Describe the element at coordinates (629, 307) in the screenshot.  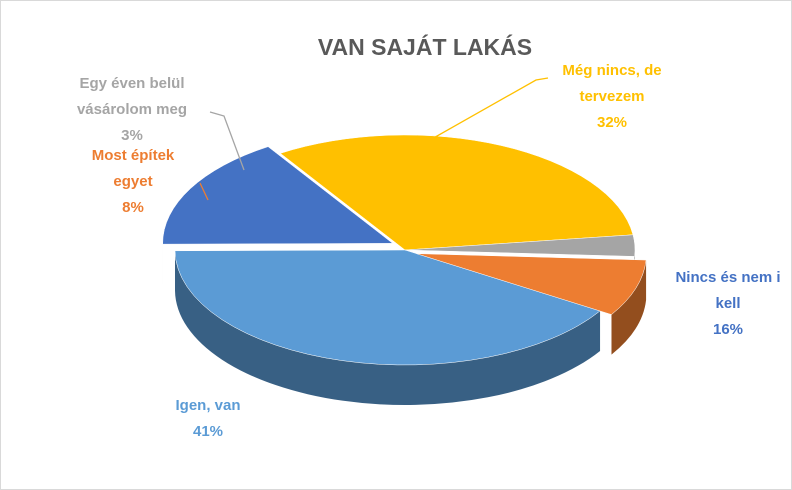
I see `pie-side` at that location.